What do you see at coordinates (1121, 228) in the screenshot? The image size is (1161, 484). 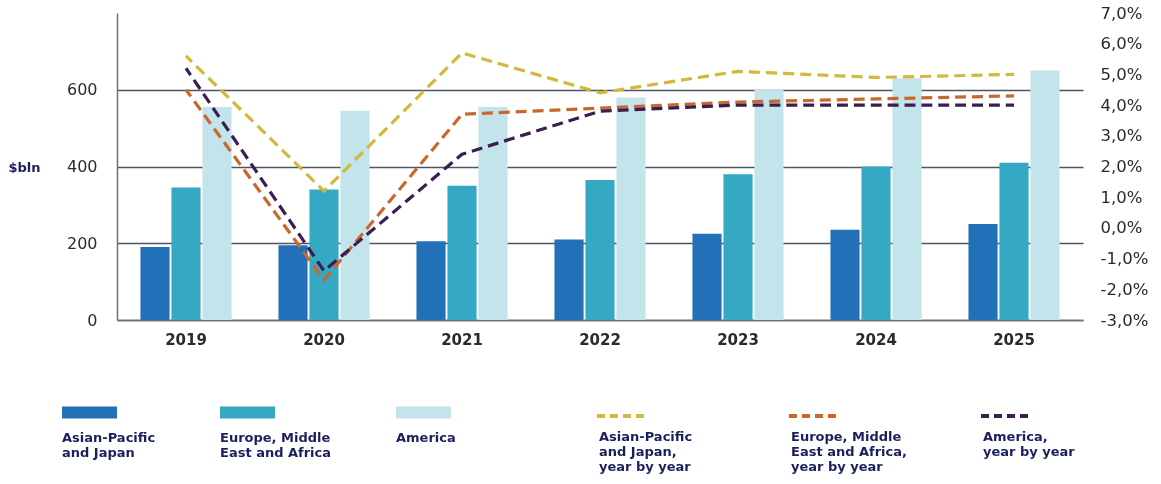 I see `y2-tick-label: 0,0%` at bounding box center [1121, 228].